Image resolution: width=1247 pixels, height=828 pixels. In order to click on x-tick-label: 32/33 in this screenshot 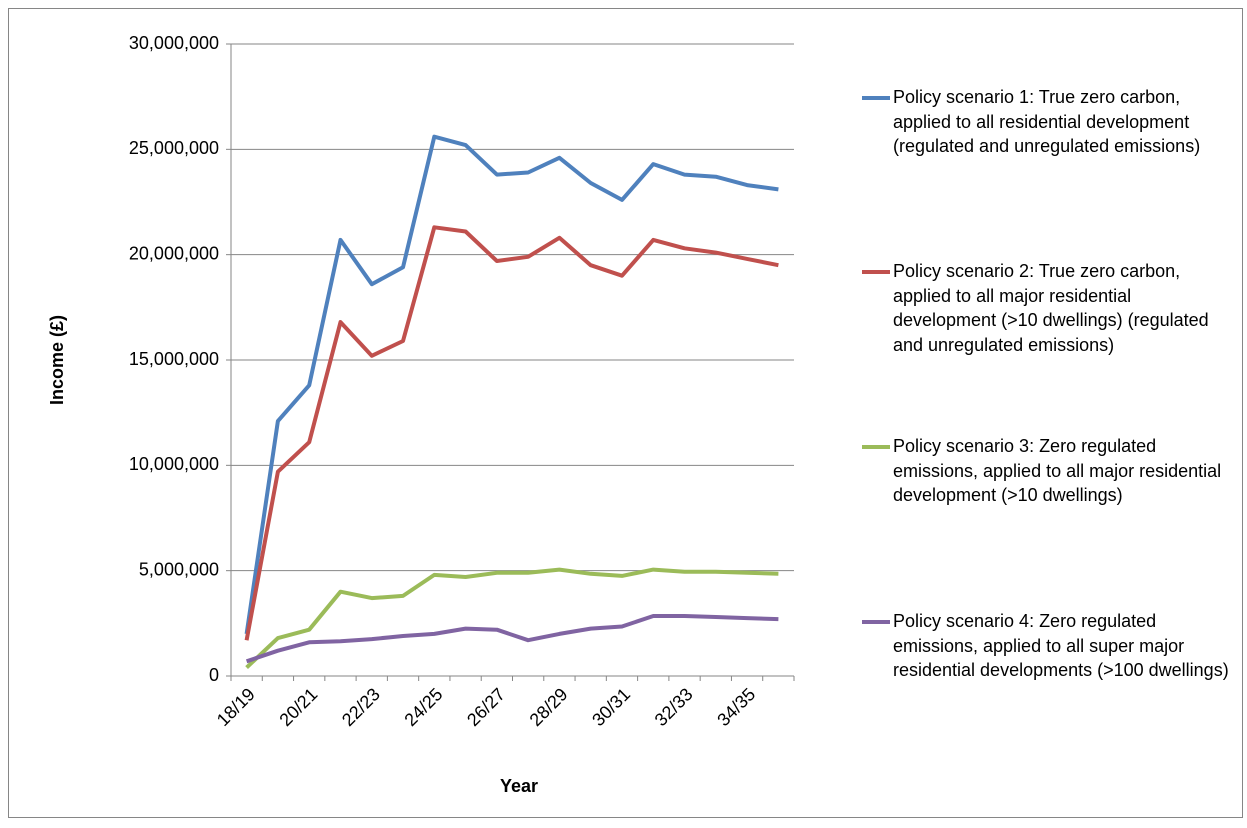, I will do `click(674, 707)`.